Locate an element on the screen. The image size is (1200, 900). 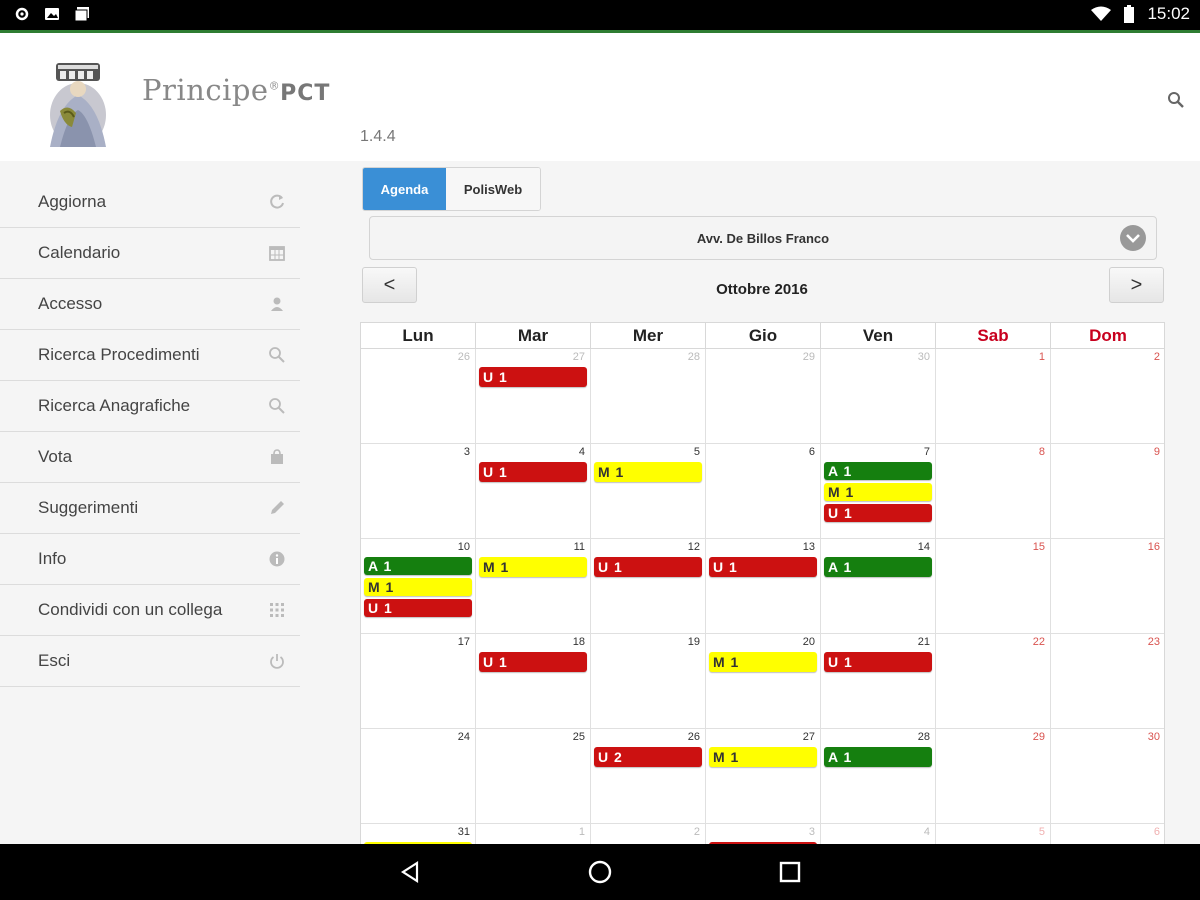
calendar-day: 7 A 1 M 1 U 1 is located at coordinates (878, 491).